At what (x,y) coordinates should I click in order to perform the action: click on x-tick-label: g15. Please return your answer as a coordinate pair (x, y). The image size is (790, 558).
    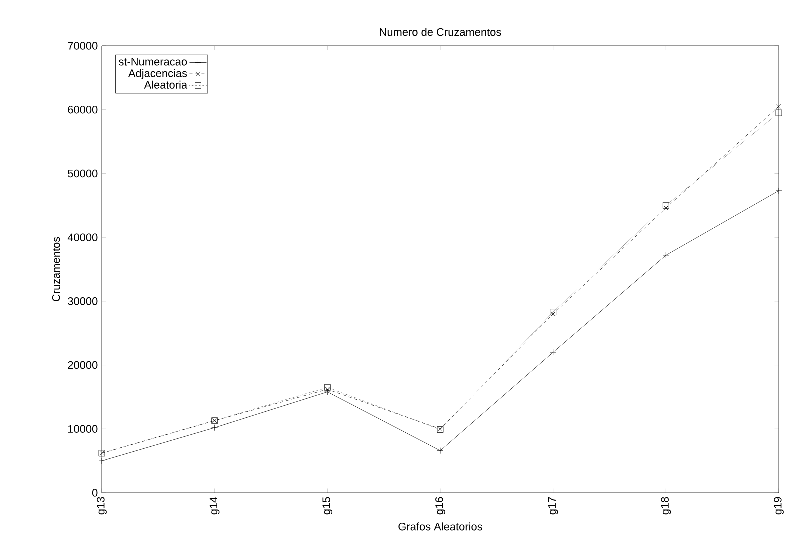
    Looking at the image, I should click on (327, 506).